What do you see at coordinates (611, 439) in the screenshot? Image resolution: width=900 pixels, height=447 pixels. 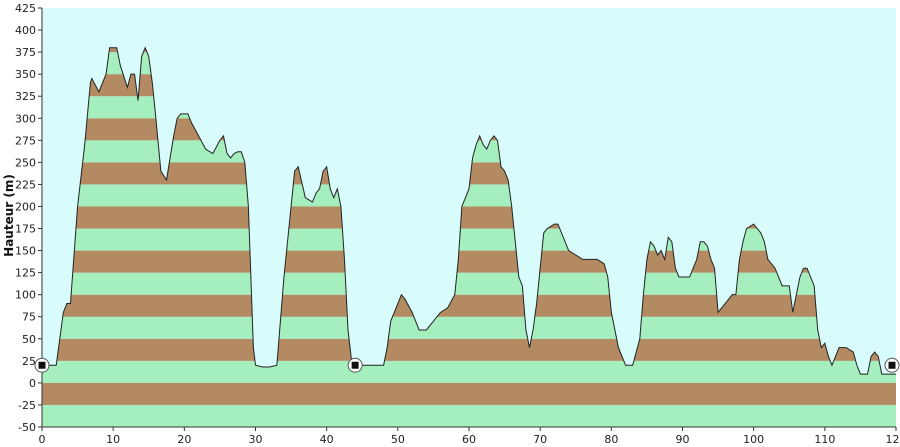 I see `x-tick-label: 80` at bounding box center [611, 439].